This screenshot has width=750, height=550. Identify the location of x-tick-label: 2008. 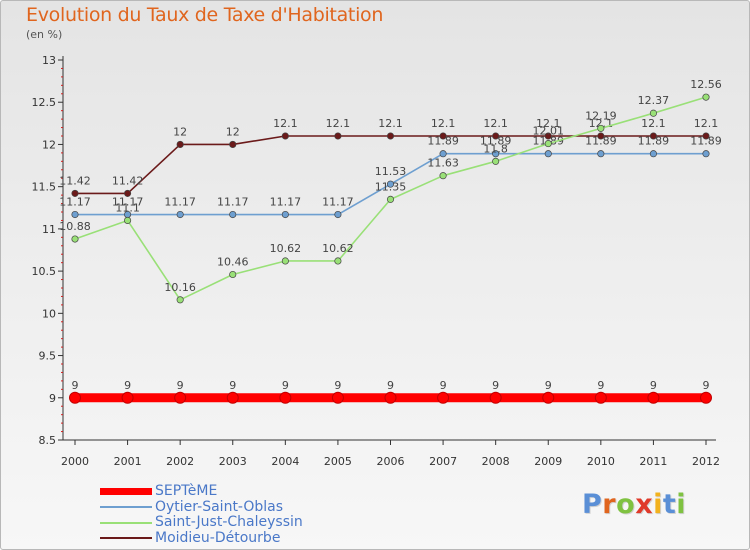
(496, 461).